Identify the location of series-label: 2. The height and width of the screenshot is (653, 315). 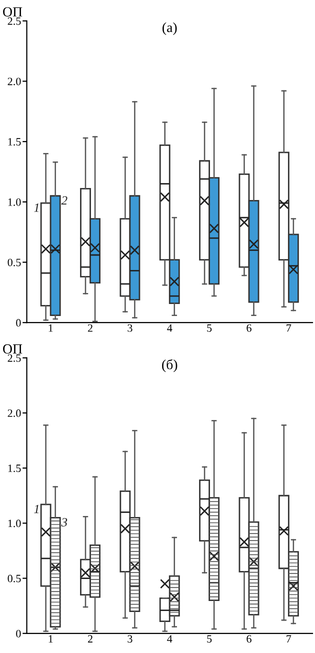
(64, 200).